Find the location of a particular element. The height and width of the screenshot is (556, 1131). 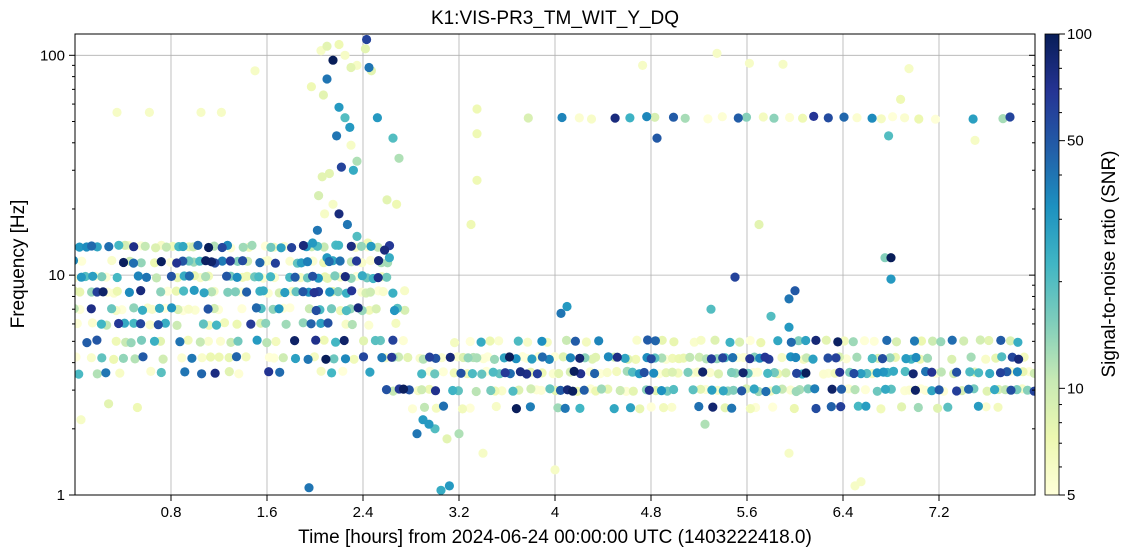

x-tick-label: 7.2 is located at coordinates (939, 512).